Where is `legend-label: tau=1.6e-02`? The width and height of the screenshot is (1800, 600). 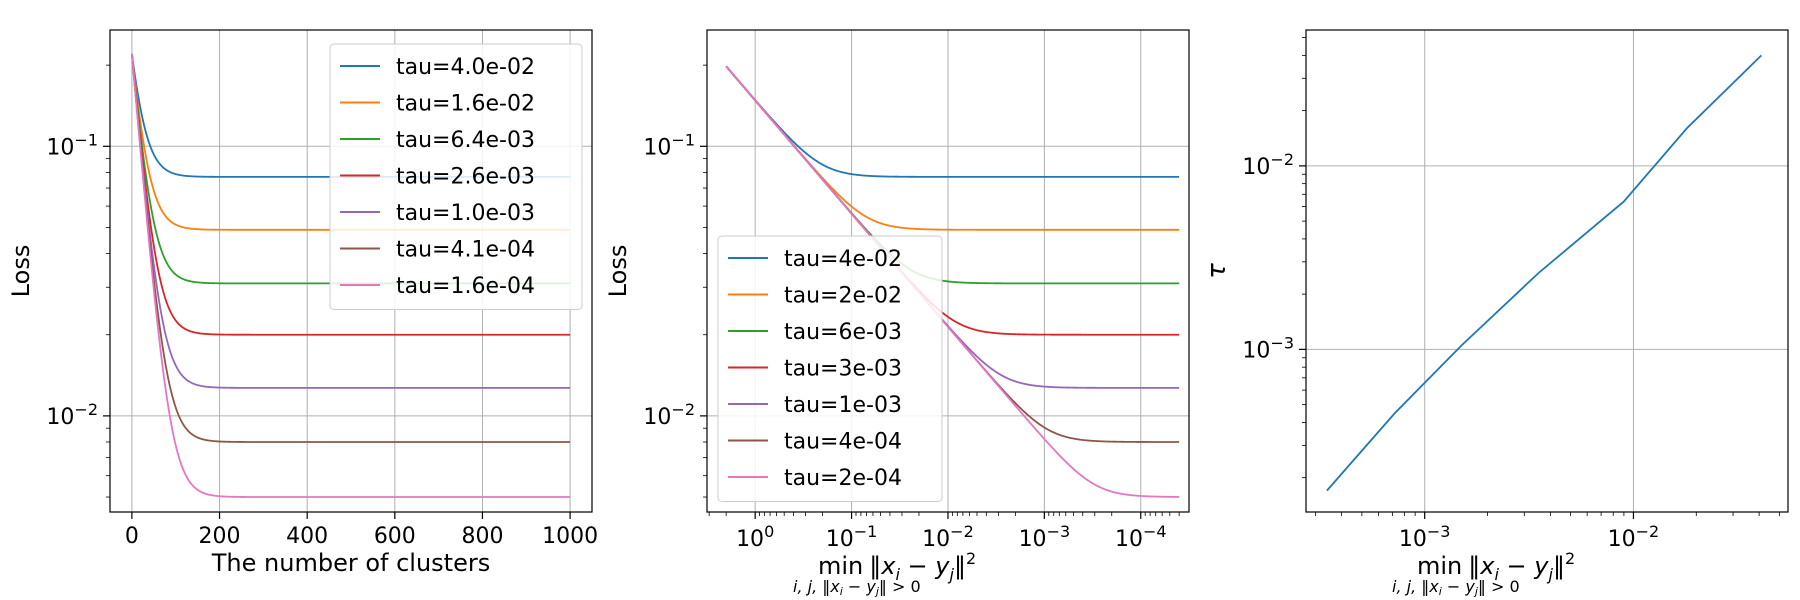
legend-label: tau=1.6e-02 is located at coordinates (465, 104).